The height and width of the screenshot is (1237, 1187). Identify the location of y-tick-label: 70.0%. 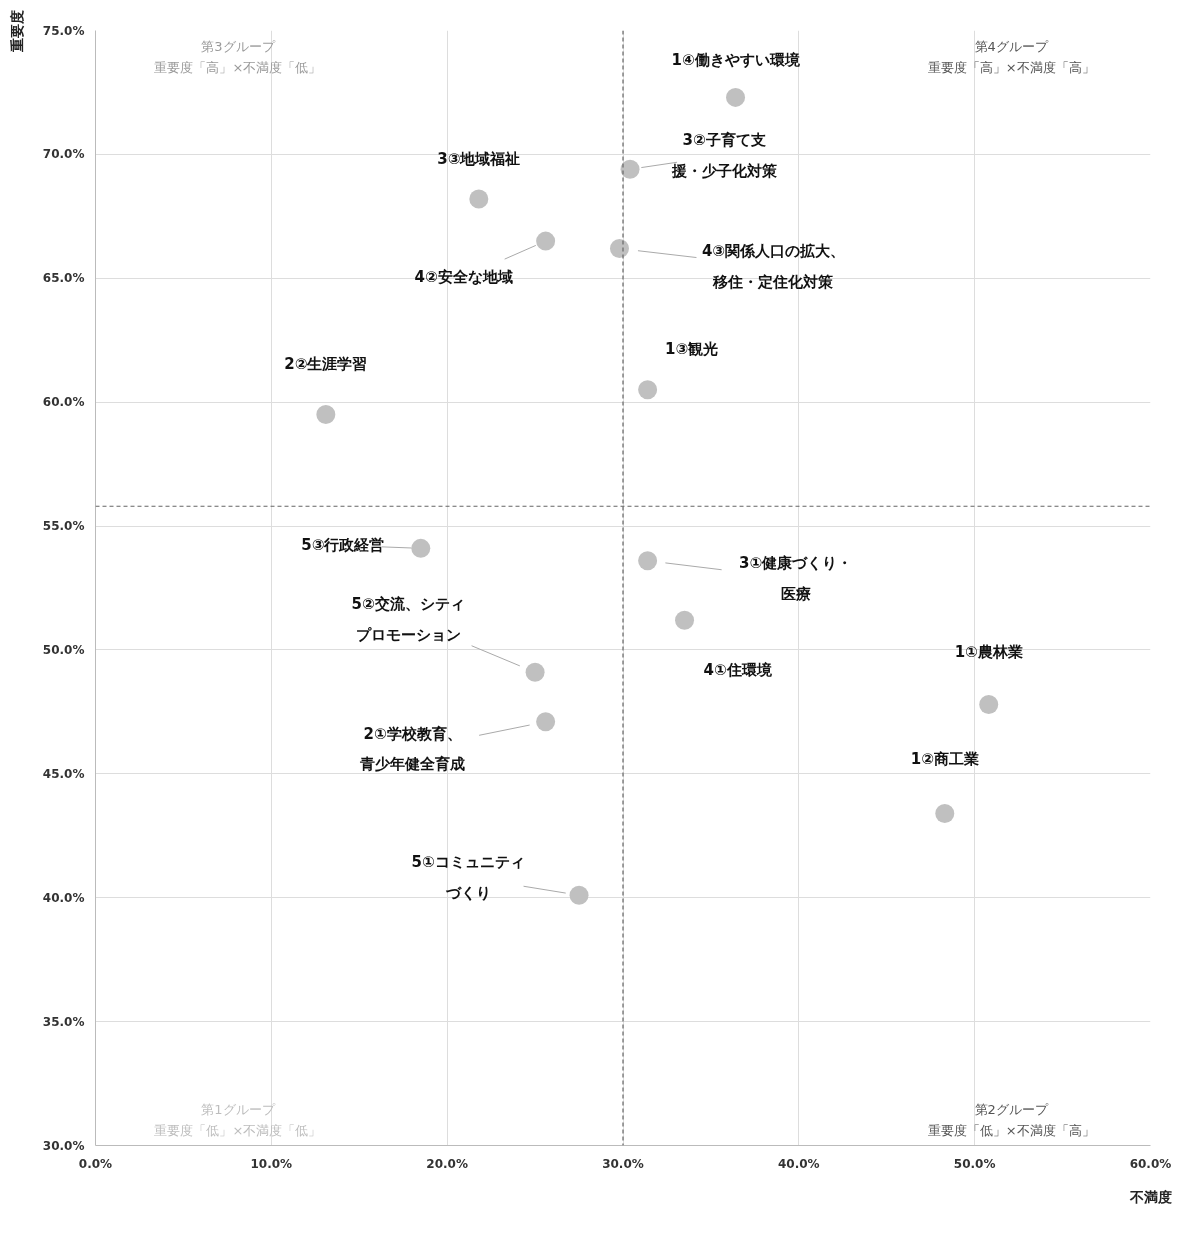
(63, 154).